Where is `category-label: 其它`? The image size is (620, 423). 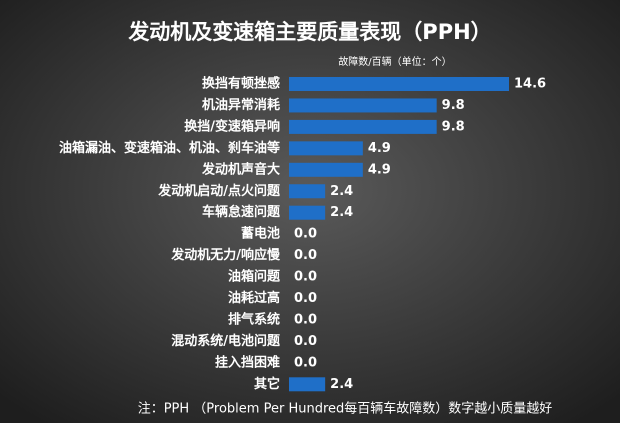
category-label: 其它 is located at coordinates (267, 384).